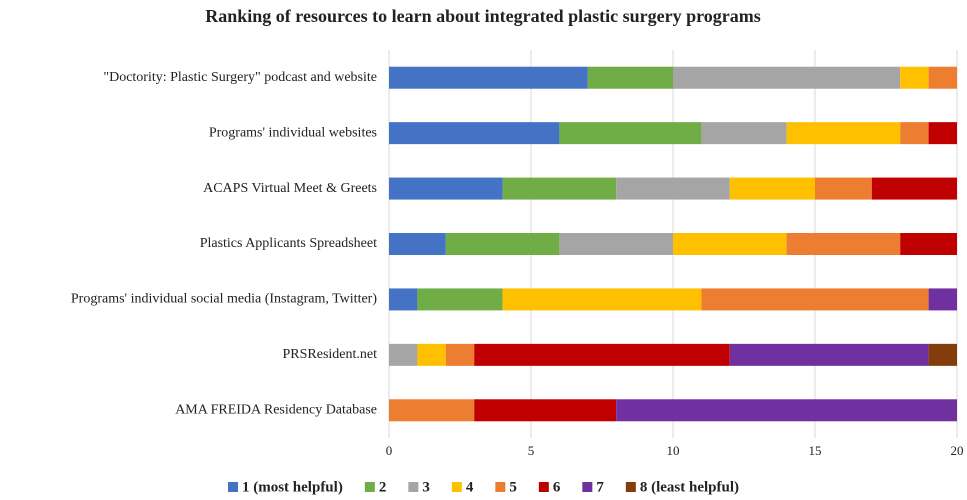 The height and width of the screenshot is (500, 967). What do you see at coordinates (276, 410) in the screenshot?
I see `y-tick-label: AMA FREIDA Residency Database` at bounding box center [276, 410].